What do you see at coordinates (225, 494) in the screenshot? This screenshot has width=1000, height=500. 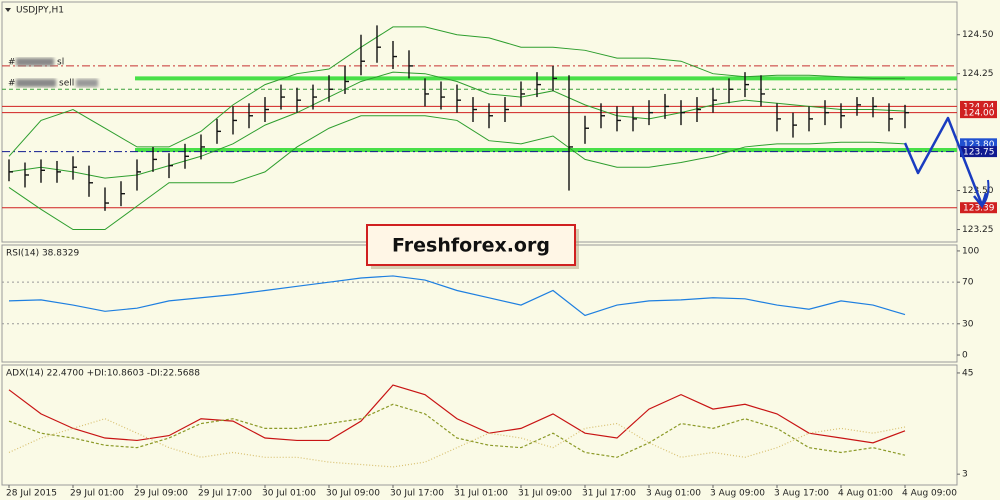 I see `x-tick-label: 29 Jul 17:00` at bounding box center [225, 494].